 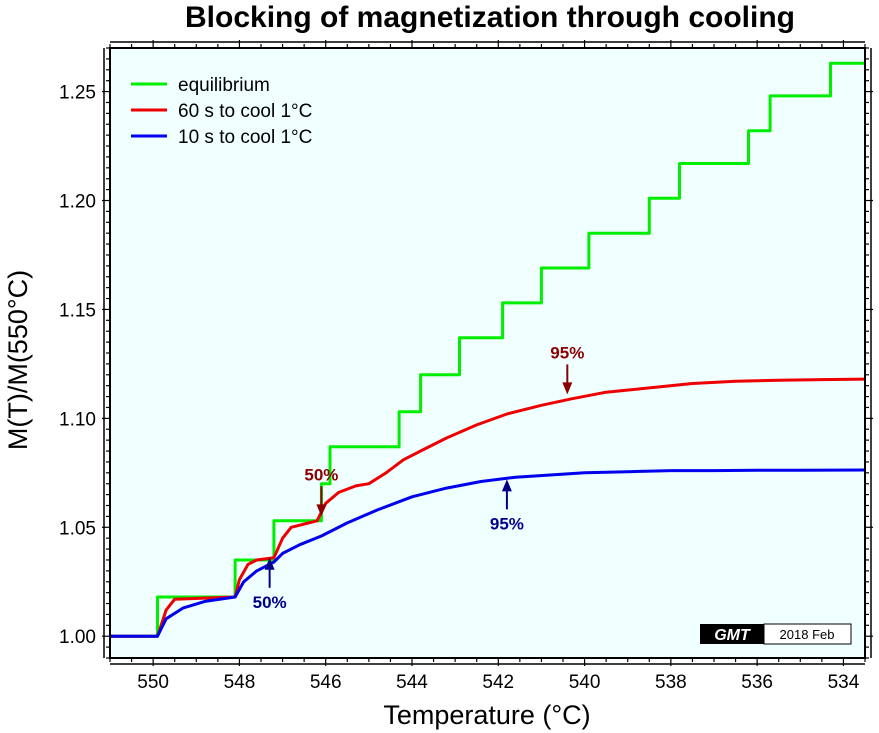 What do you see at coordinates (153, 682) in the screenshot?
I see `x-tick-label: 550` at bounding box center [153, 682].